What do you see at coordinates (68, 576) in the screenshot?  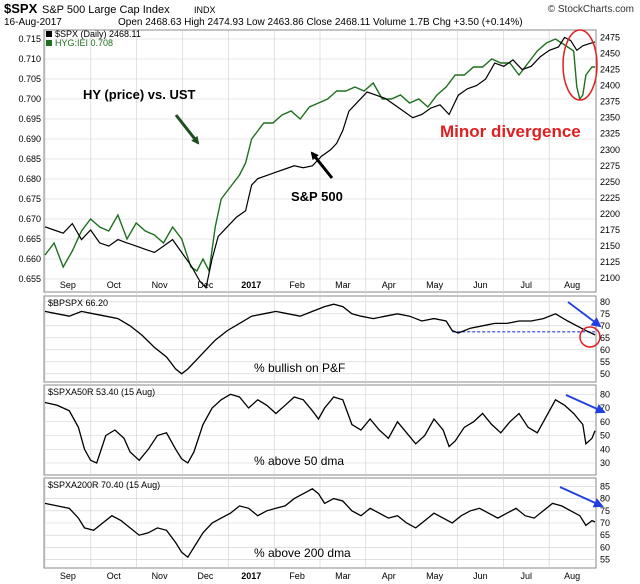 I see `bottom-month-label: Sep` at bounding box center [68, 576].